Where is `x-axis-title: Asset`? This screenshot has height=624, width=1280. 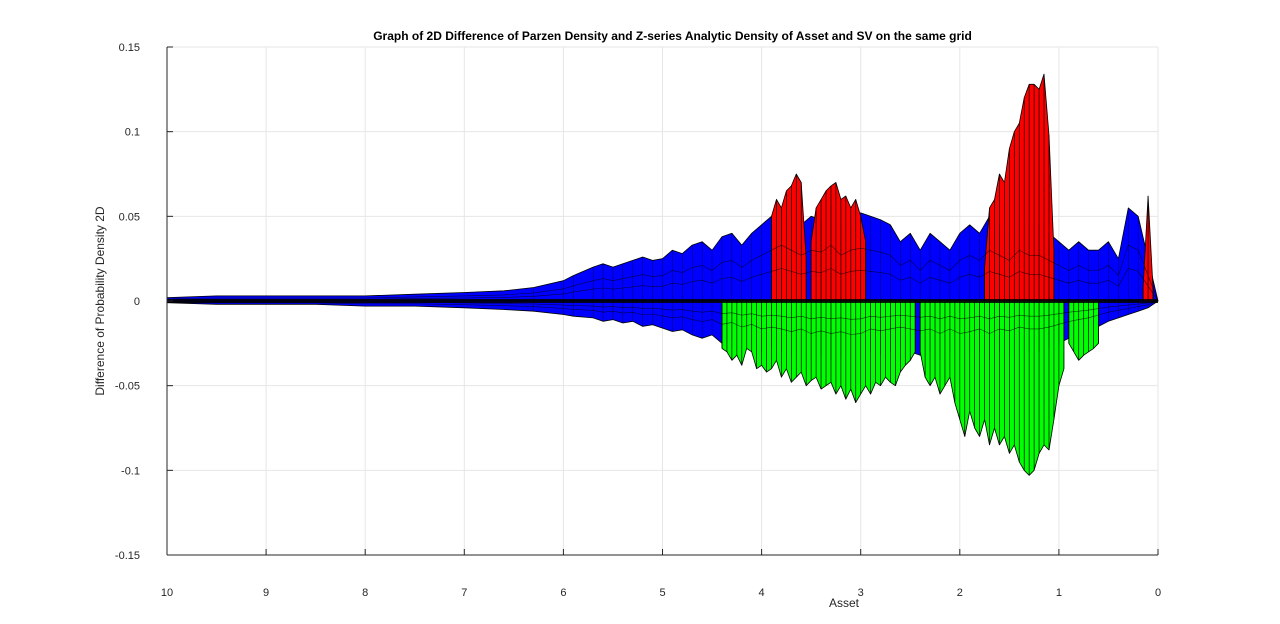
x-axis-title: Asset is located at coordinates (844, 603).